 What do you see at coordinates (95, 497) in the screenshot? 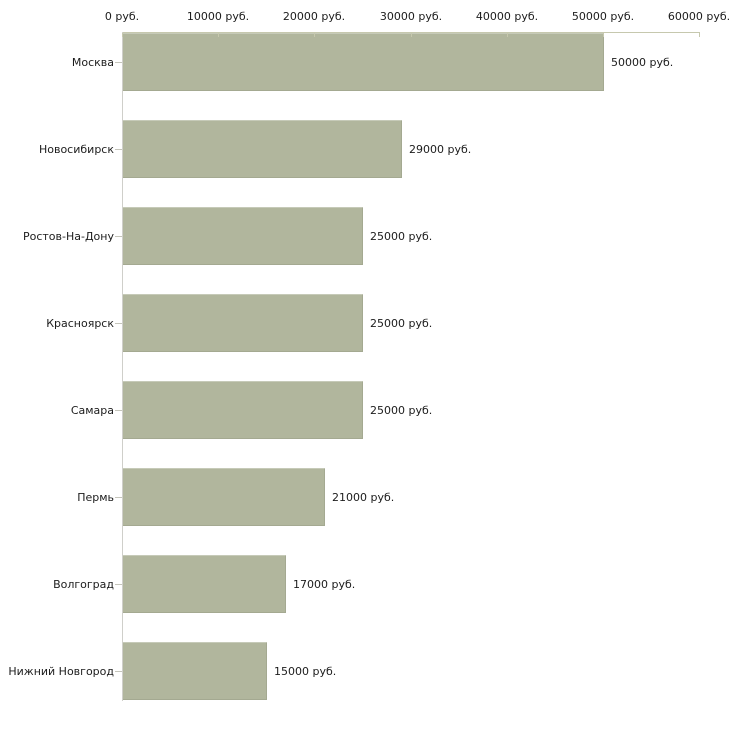
I see `category-label: Пермь` at bounding box center [95, 497].